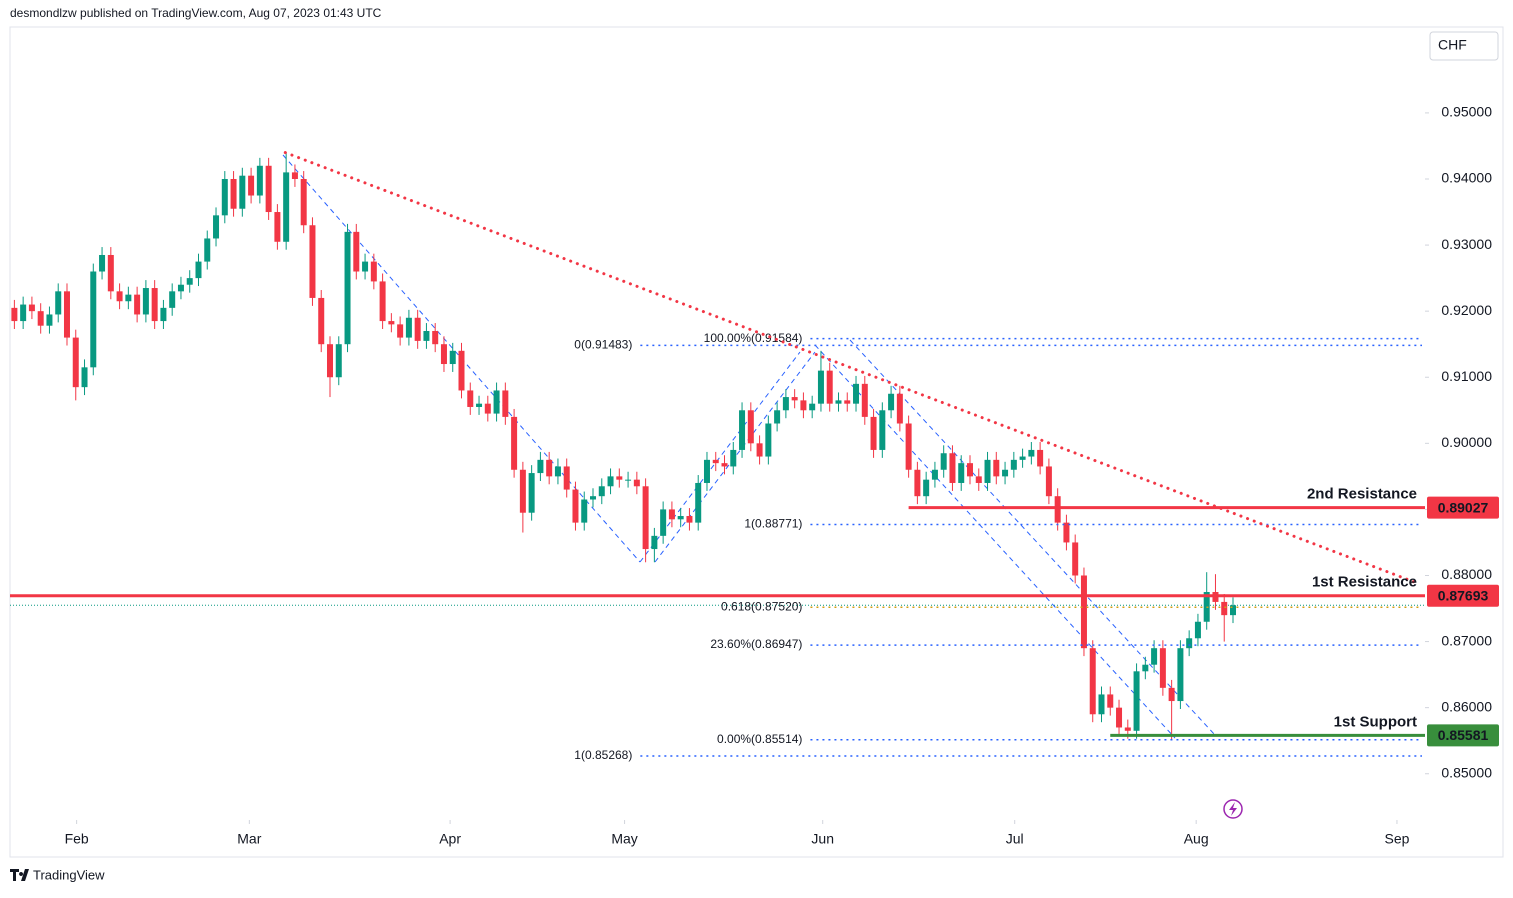  Describe the element at coordinates (1463, 507) in the screenshot. I see `level-value: 0.89027` at that location.